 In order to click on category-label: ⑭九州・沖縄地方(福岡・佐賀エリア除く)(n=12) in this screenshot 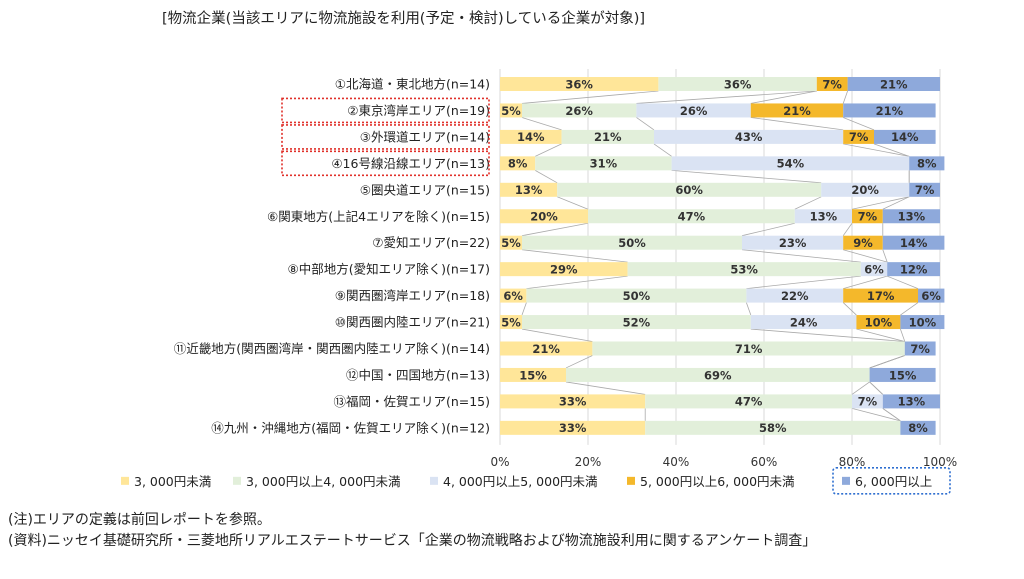, I will do `click(350, 427)`.